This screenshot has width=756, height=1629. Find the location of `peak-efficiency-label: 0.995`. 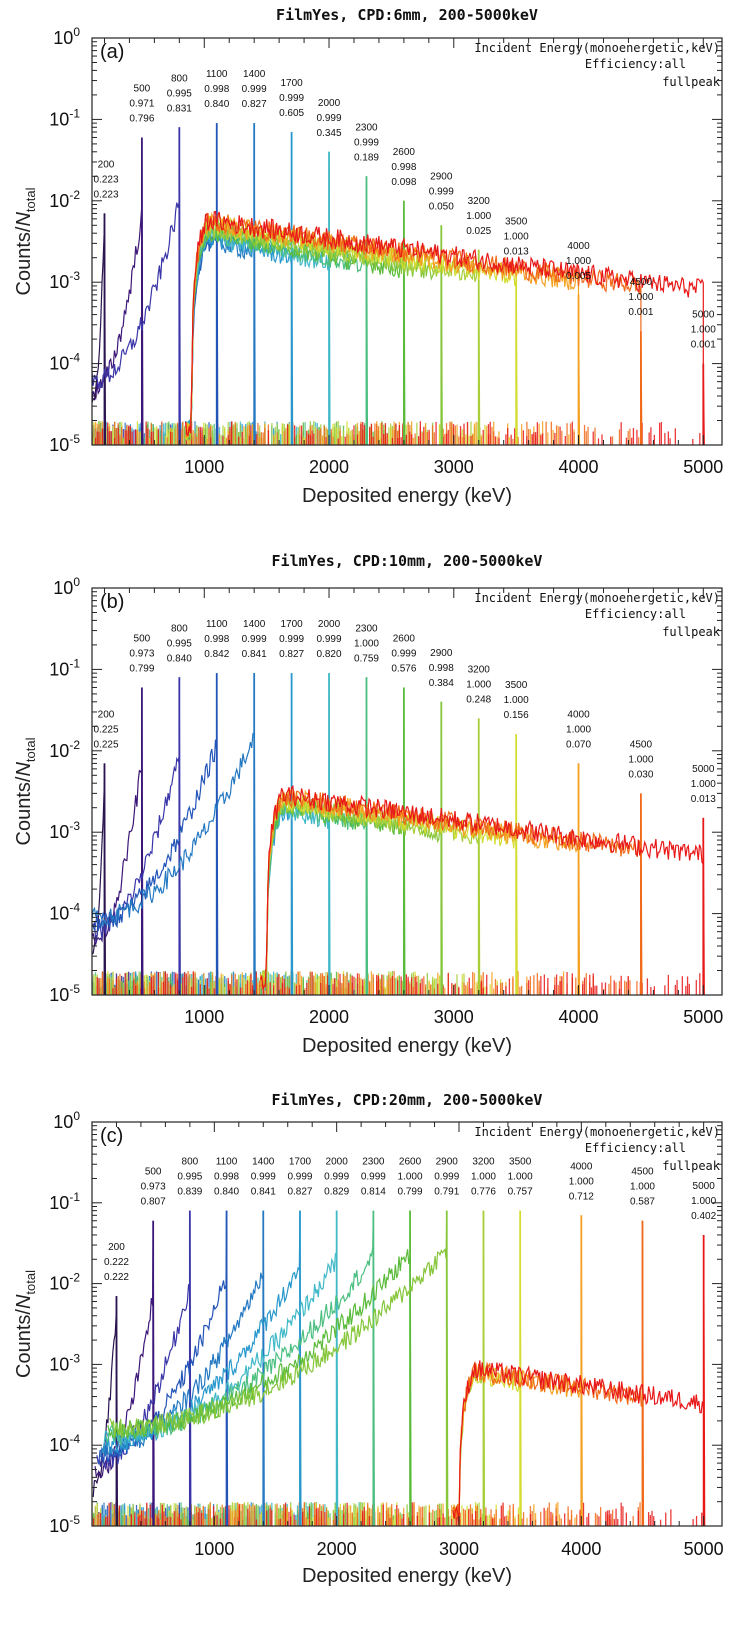

peak-efficiency-label: 0.995 is located at coordinates (179, 643).